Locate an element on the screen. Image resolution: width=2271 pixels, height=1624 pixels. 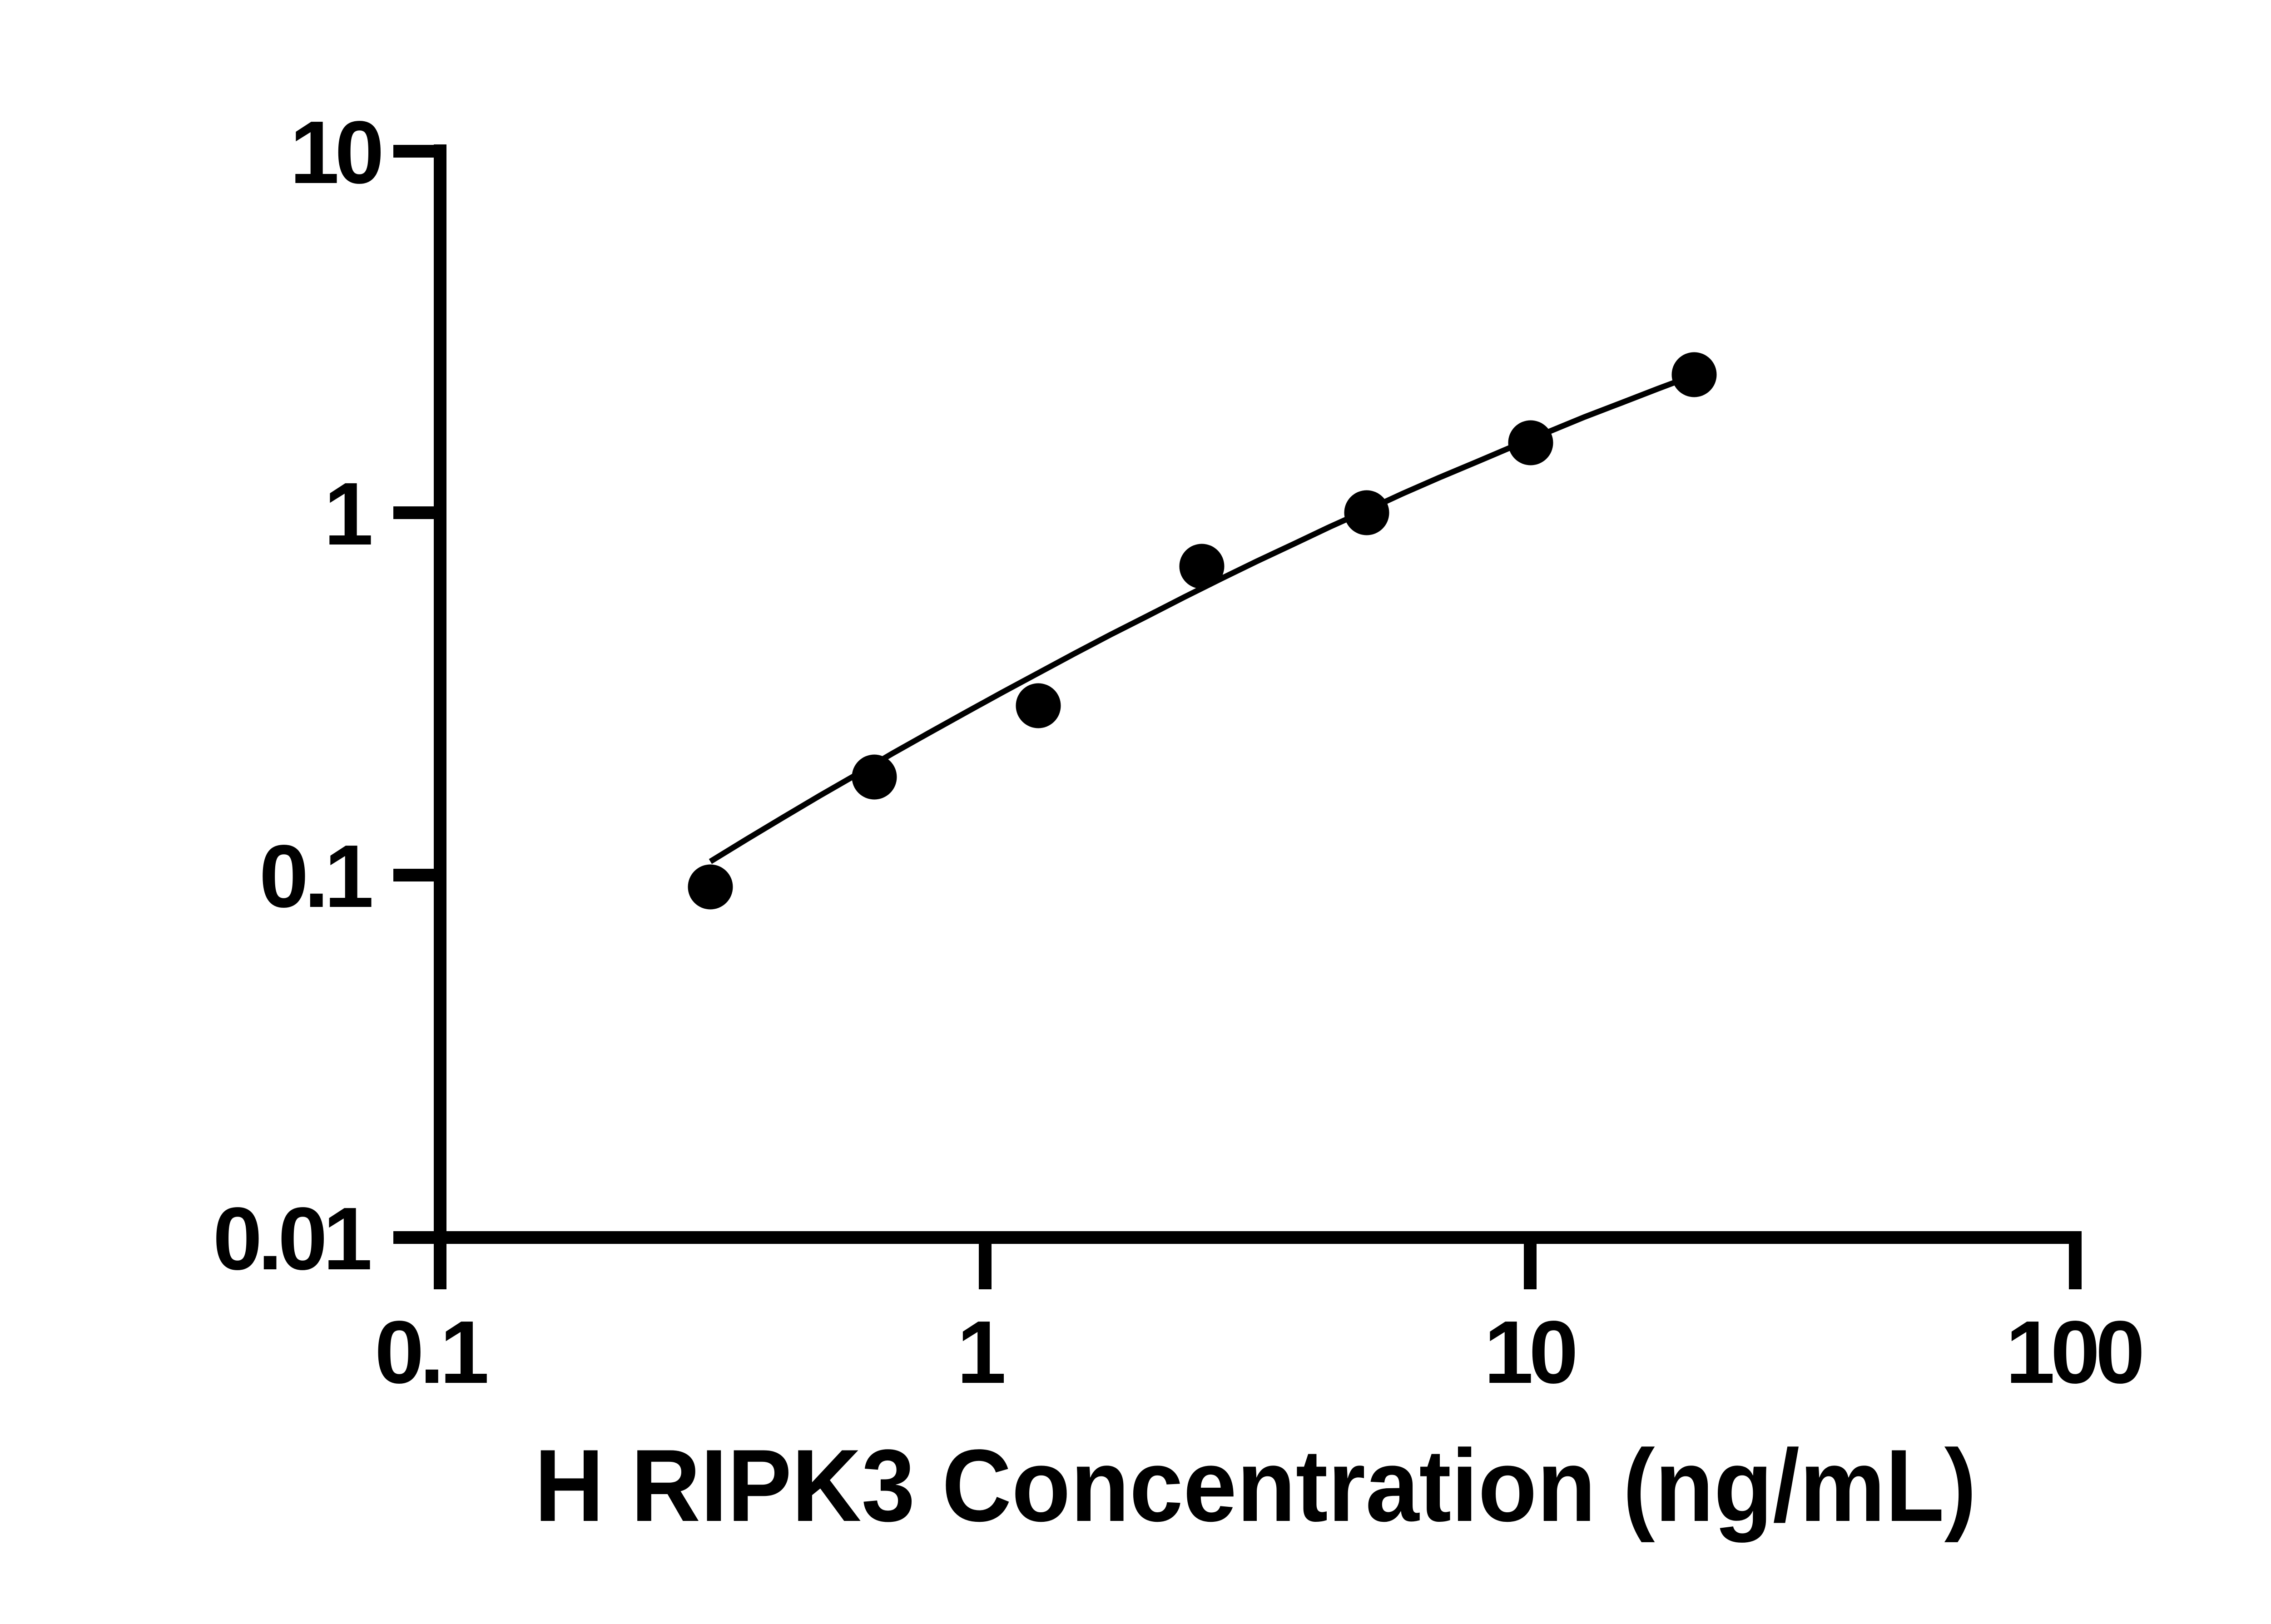
svg-text: 0.01 is located at coordinates (291, 1238).